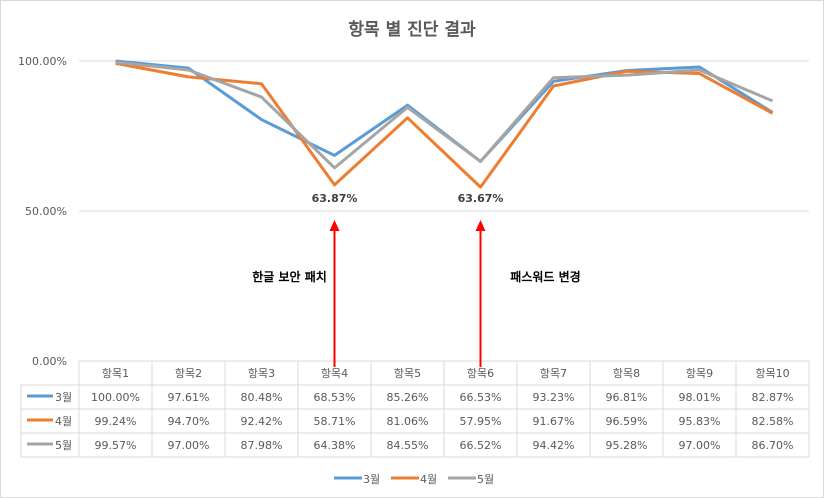  What do you see at coordinates (773, 397) in the screenshot?
I see `table-cell: 82.87%` at bounding box center [773, 397].